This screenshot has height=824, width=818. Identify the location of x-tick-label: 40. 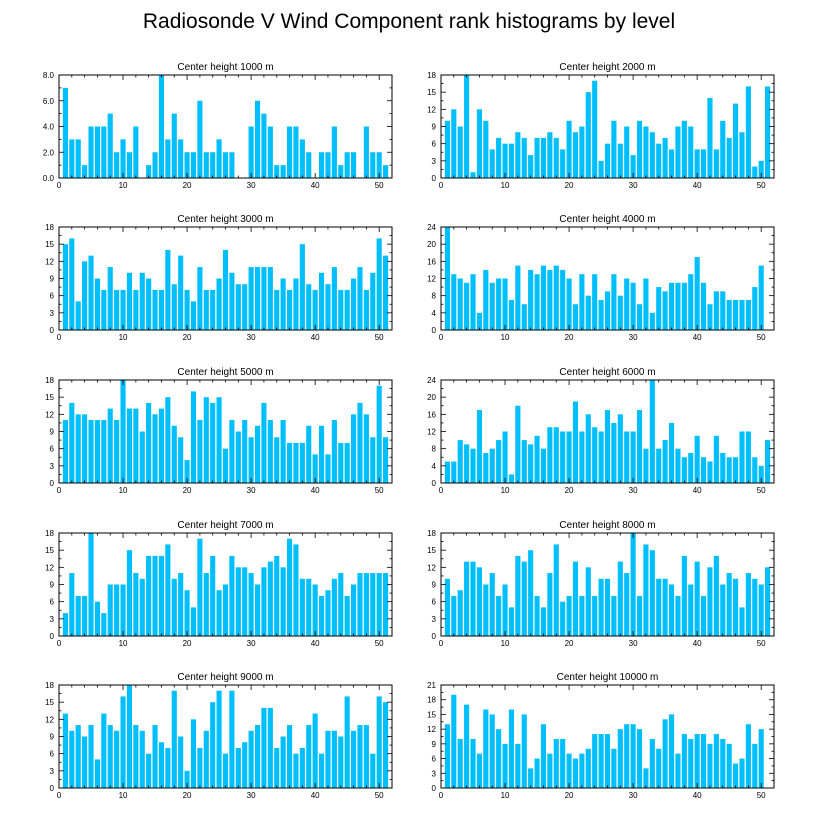
(315, 795).